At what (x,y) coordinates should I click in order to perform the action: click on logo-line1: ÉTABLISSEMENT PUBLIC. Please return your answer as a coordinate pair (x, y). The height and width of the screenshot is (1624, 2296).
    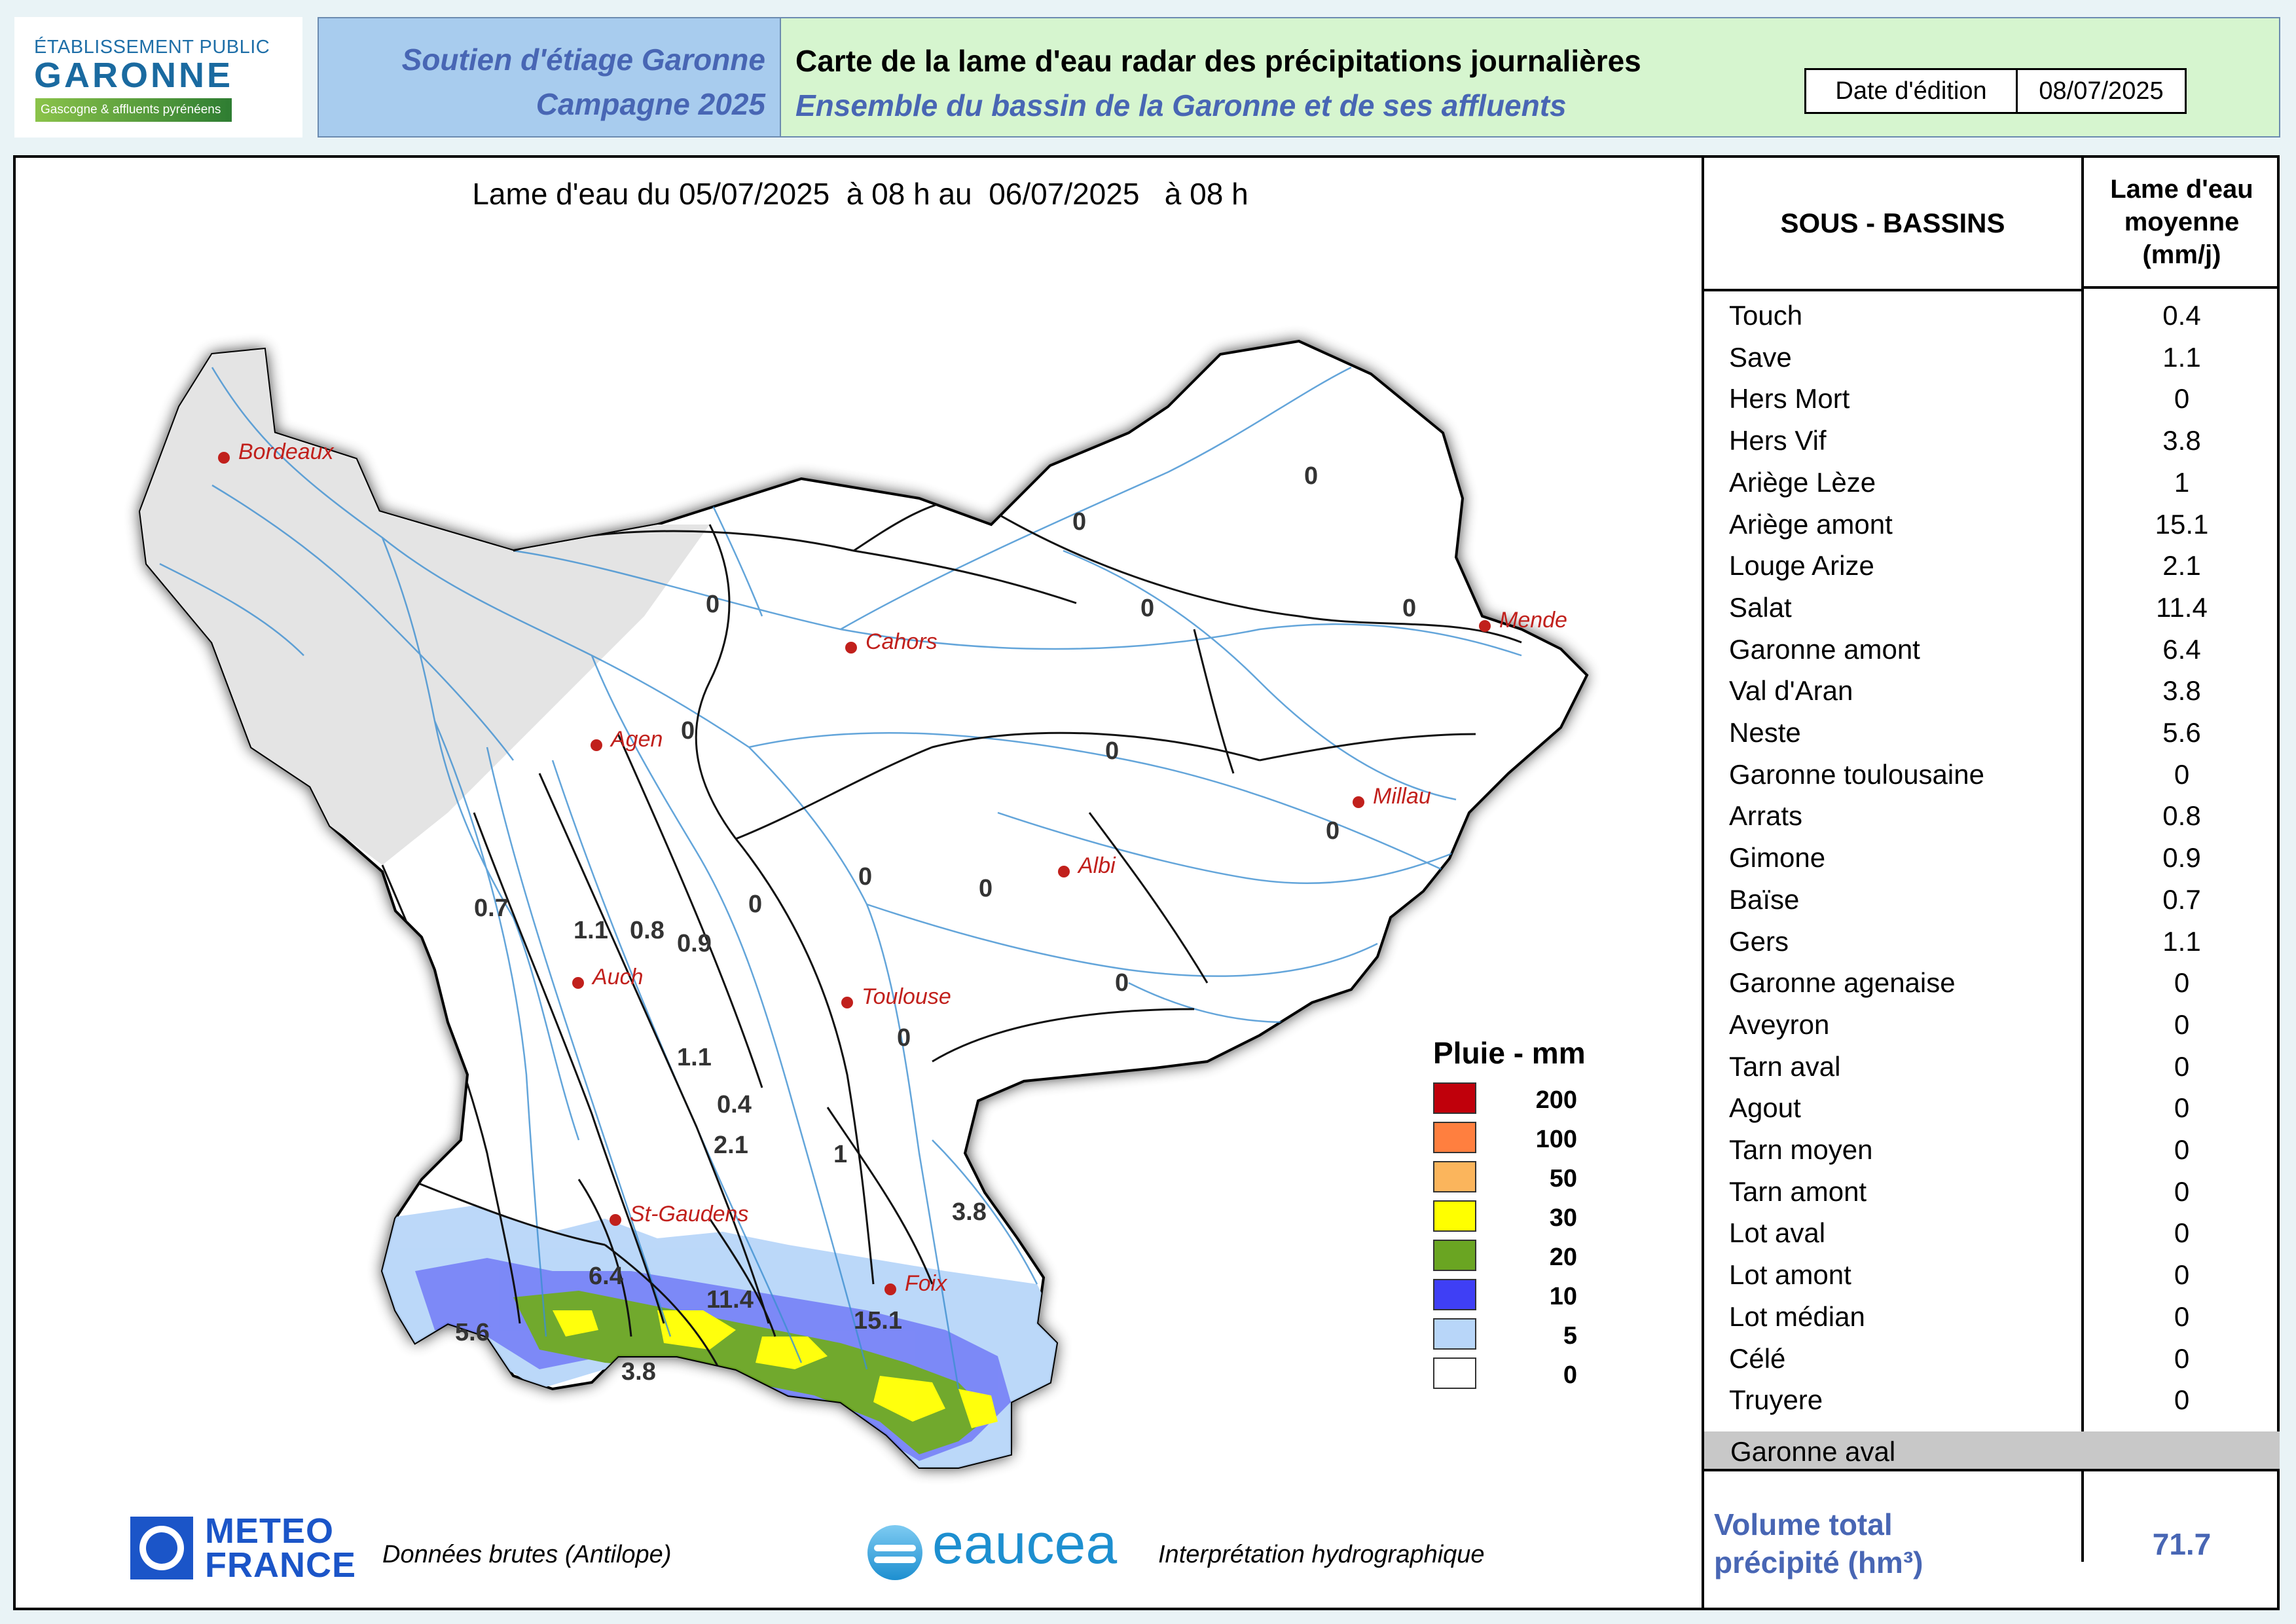
    Looking at the image, I should click on (152, 47).